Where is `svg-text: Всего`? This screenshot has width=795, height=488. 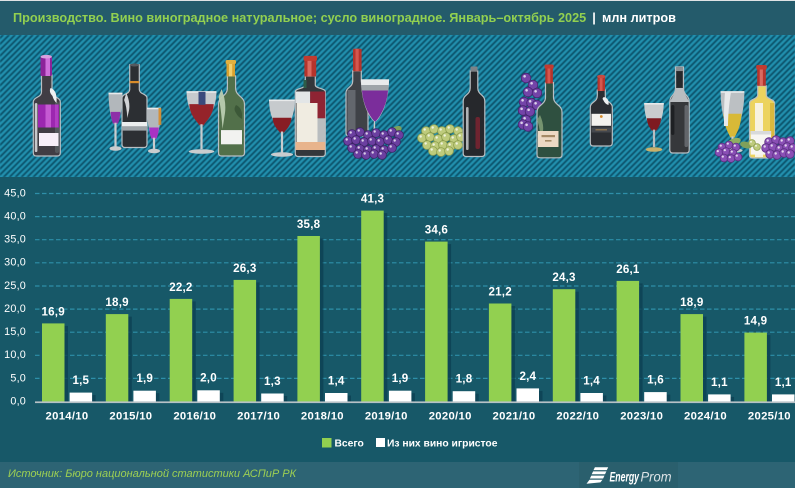
svg-text: Всего is located at coordinates (349, 444).